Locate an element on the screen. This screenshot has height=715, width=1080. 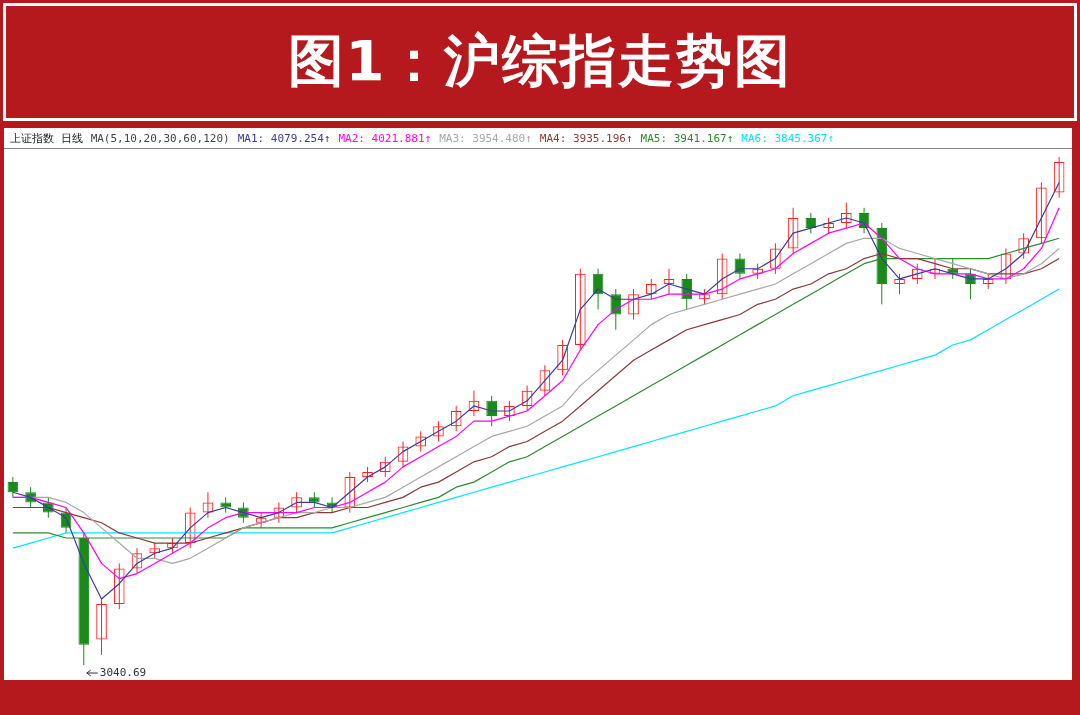
legend-title: MA(5,10,20,30,60,120) is located at coordinates (160, 138).